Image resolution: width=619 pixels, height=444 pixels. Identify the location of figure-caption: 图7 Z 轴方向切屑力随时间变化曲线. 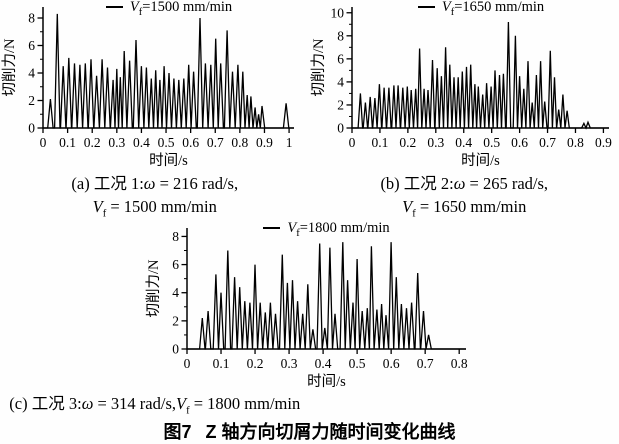
(309, 431).